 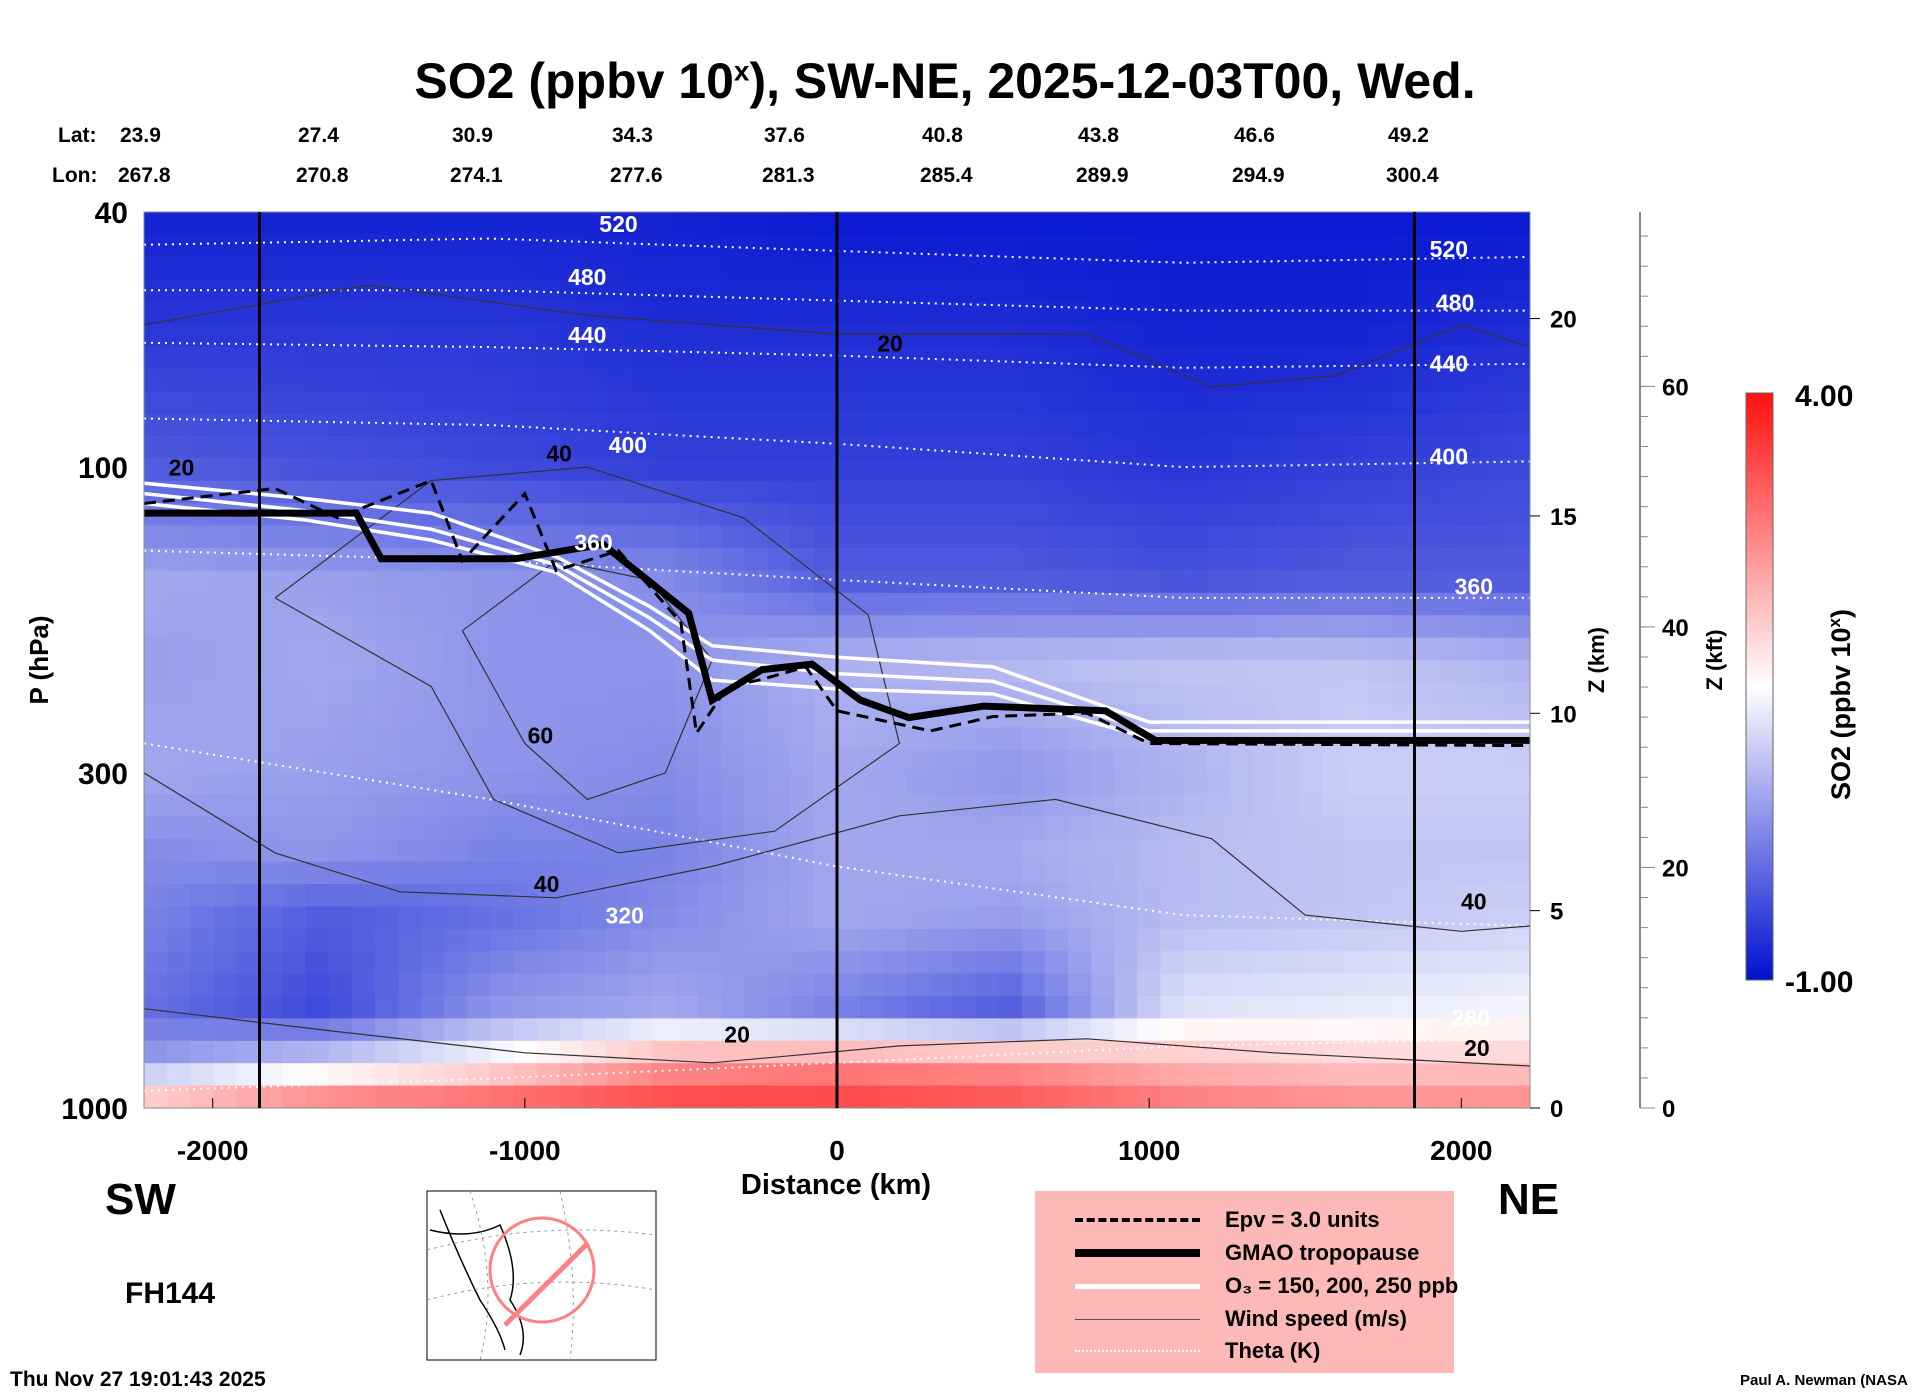 I want to click on dotted-line-swatch, so click(x=1137, y=1351).